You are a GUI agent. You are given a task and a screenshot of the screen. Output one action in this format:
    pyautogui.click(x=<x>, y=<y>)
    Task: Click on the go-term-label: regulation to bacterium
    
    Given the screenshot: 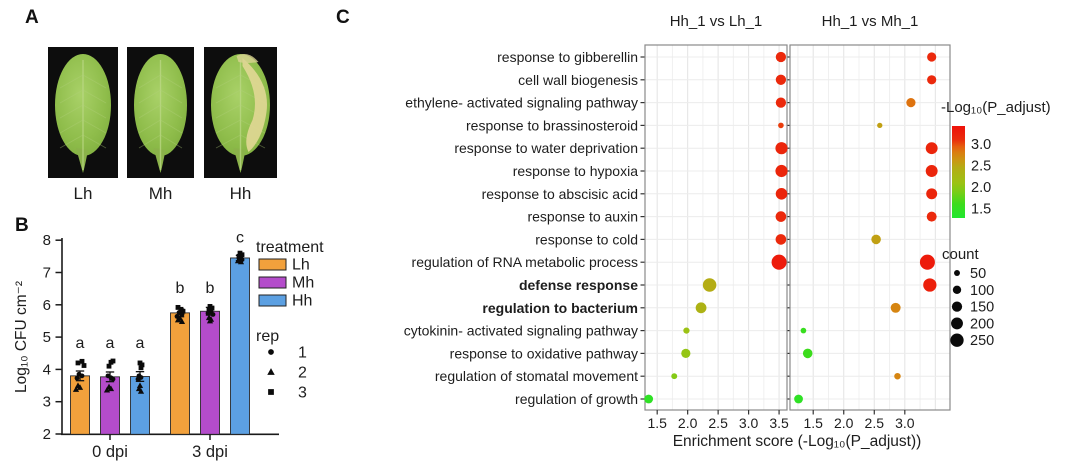 What is the action you would take?
    pyautogui.click(x=560, y=308)
    